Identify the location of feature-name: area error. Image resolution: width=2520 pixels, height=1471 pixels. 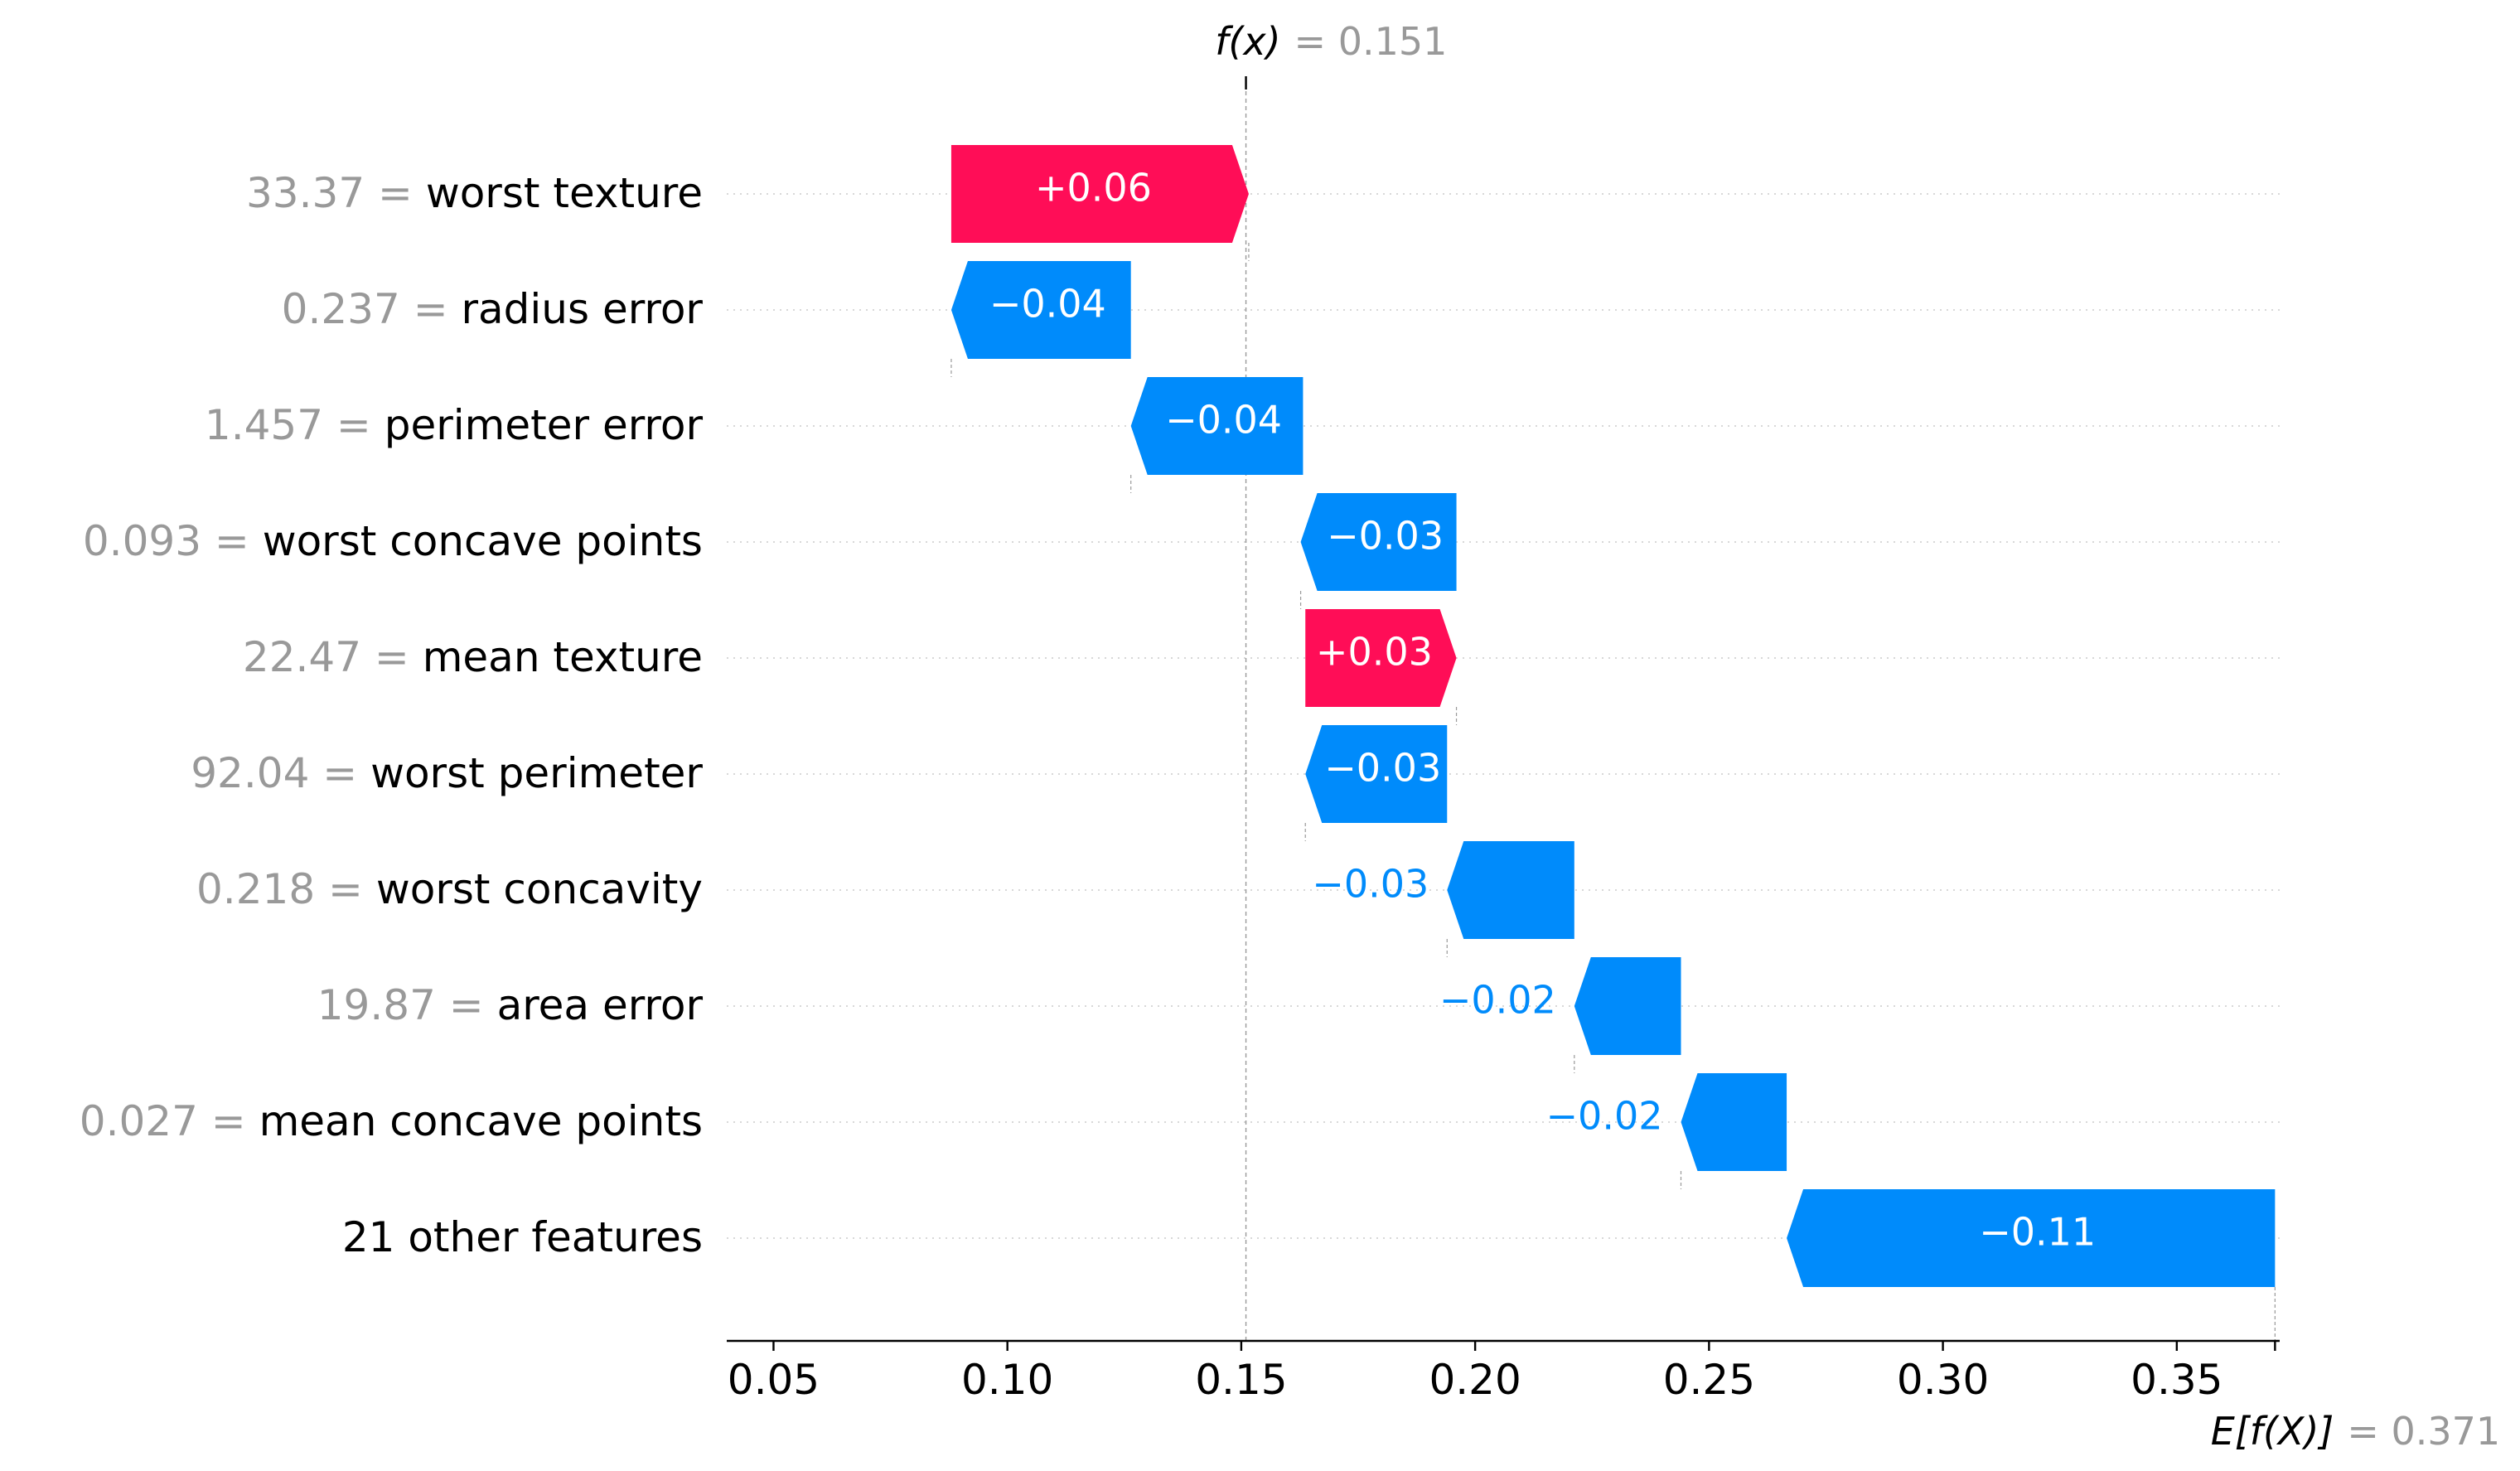
(600, 1005).